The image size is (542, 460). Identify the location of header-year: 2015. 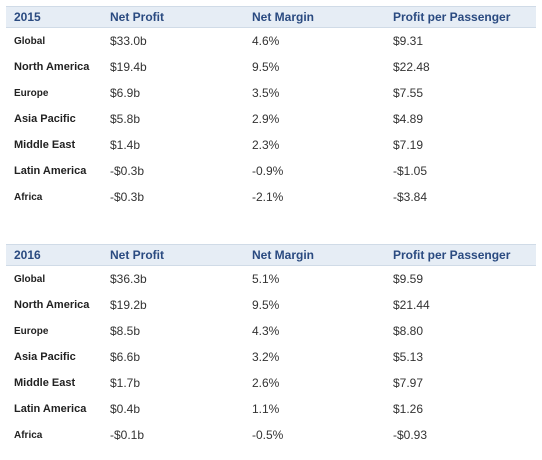
(27, 17).